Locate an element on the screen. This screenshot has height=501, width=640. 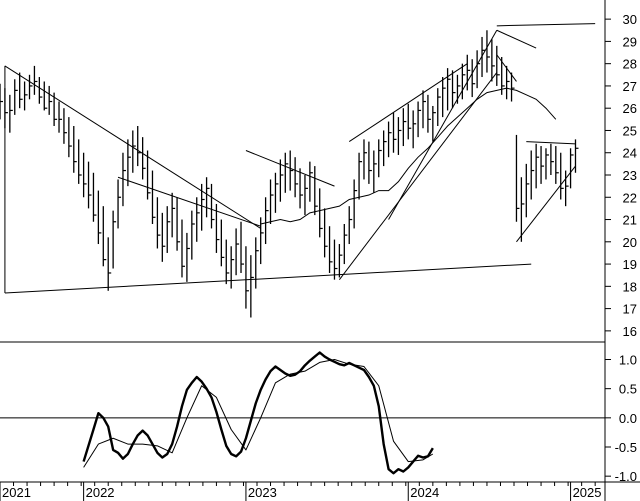
osc-y-tick-label: 0.5 is located at coordinates (628, 389).